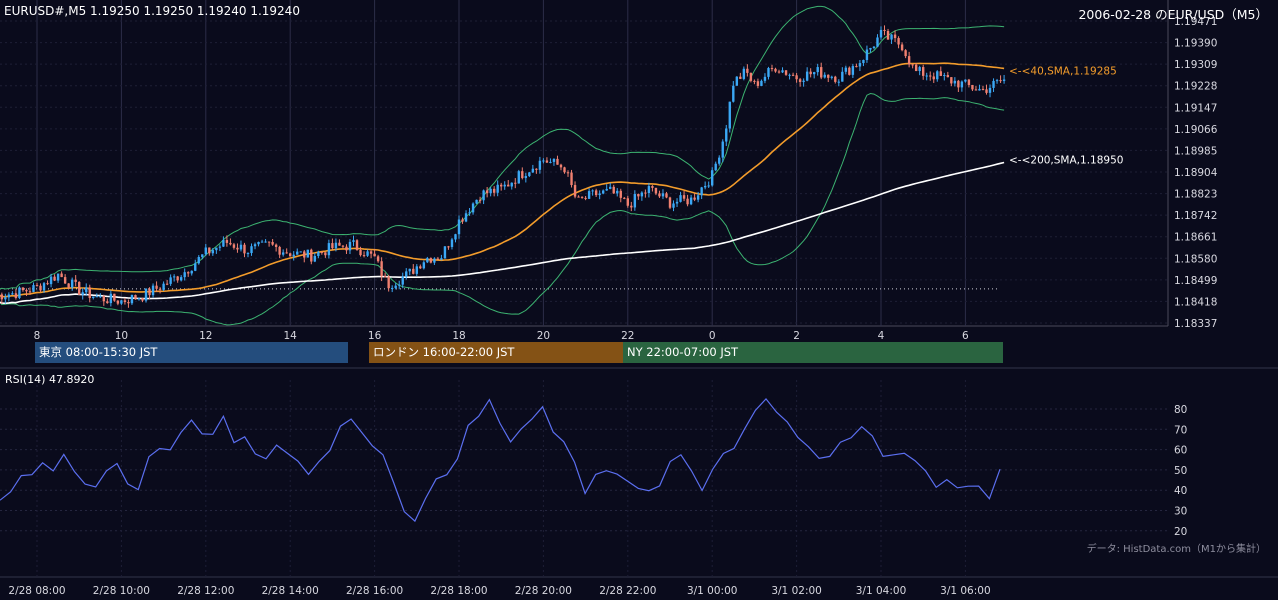  What do you see at coordinates (1196, 173) in the screenshot?
I see `price-tick-label: 1.18904` at bounding box center [1196, 173].